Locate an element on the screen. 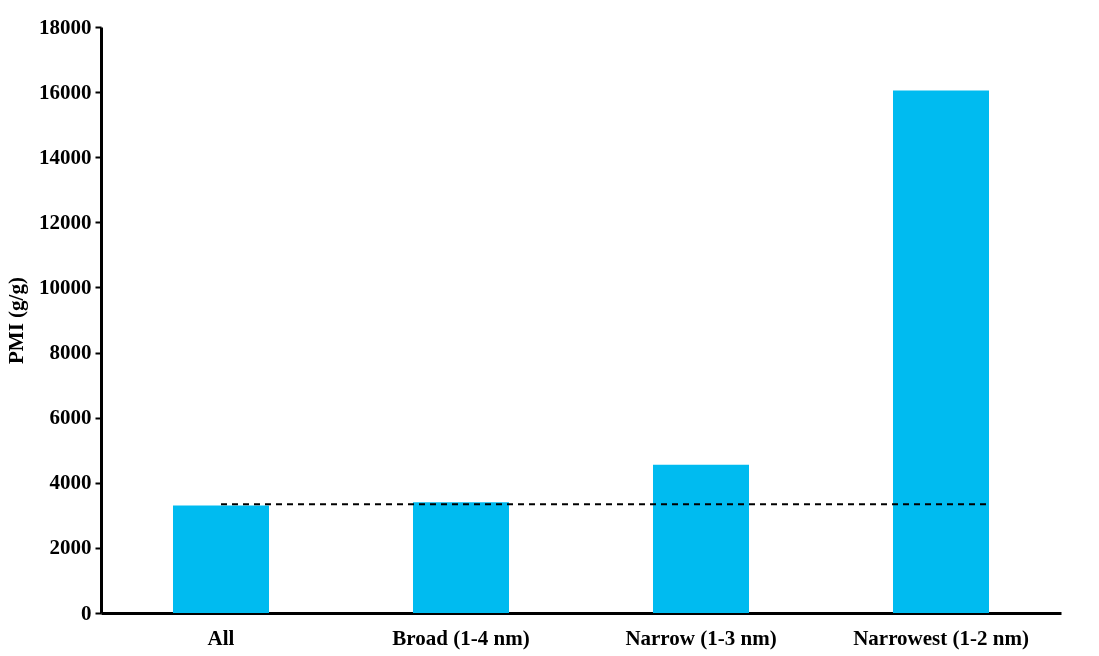 Image resolution: width=1099 pixels, height=656 pixels. x-tick-label: Narrowest (1-2 nm) is located at coordinates (941, 637).